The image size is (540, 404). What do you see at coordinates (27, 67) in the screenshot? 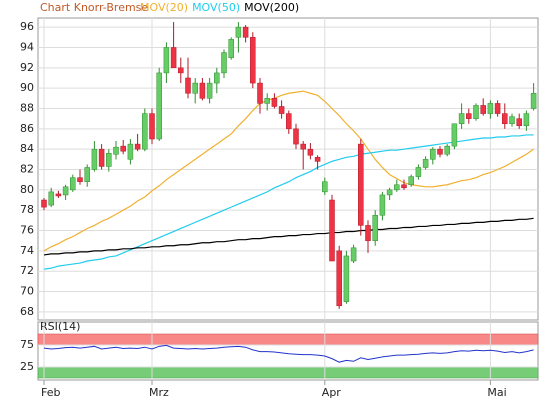
I see `y-tick-label: 92` at bounding box center [27, 67].